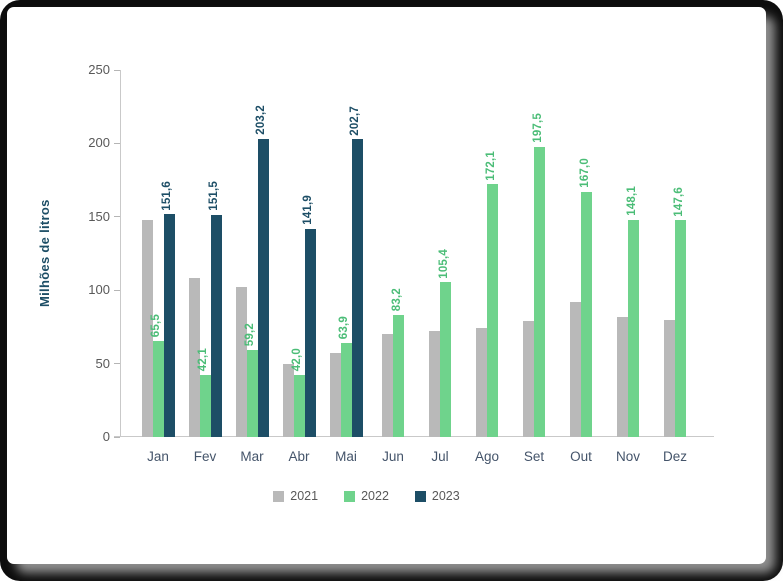 This screenshot has width=783, height=581. What do you see at coordinates (279, 496) in the screenshot?
I see `legend-swatch-2021` at bounding box center [279, 496].